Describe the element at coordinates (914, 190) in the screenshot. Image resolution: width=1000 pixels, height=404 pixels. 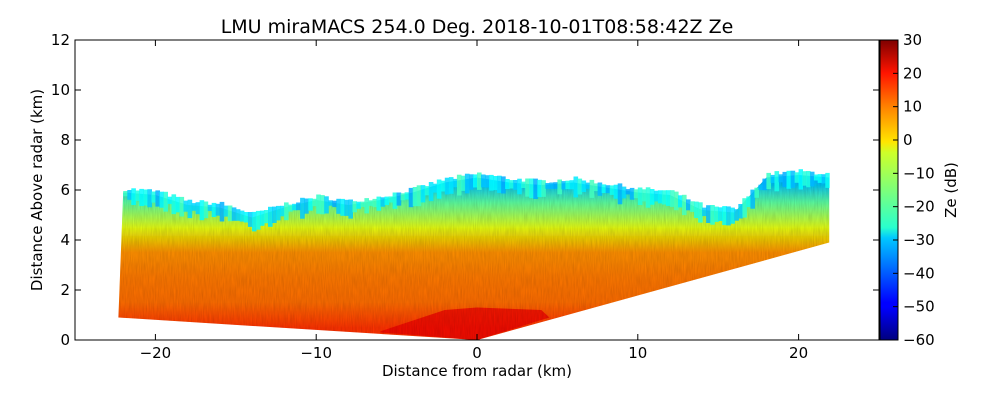
I see `colorbar-ticks: −60 −50 −40 −30 −20 −10 0 10 20 30` at that location.